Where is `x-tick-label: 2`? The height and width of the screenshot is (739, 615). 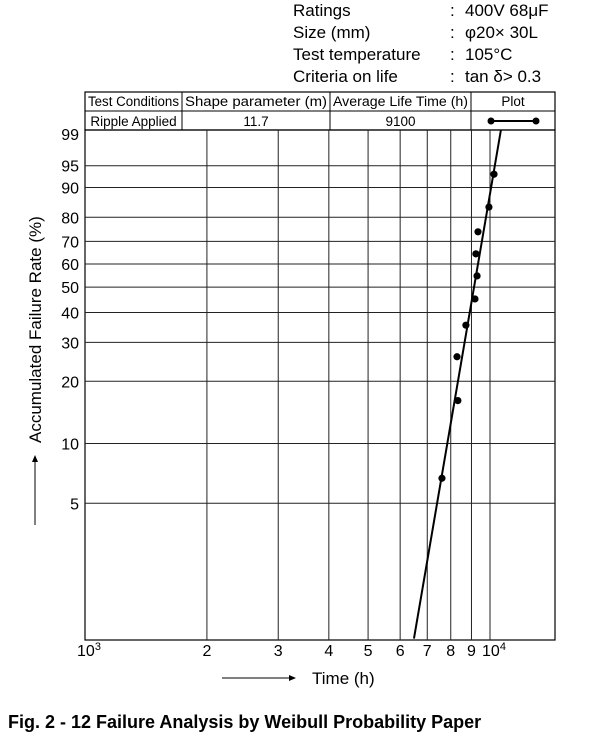
x-tick-label: 2 is located at coordinates (206, 651).